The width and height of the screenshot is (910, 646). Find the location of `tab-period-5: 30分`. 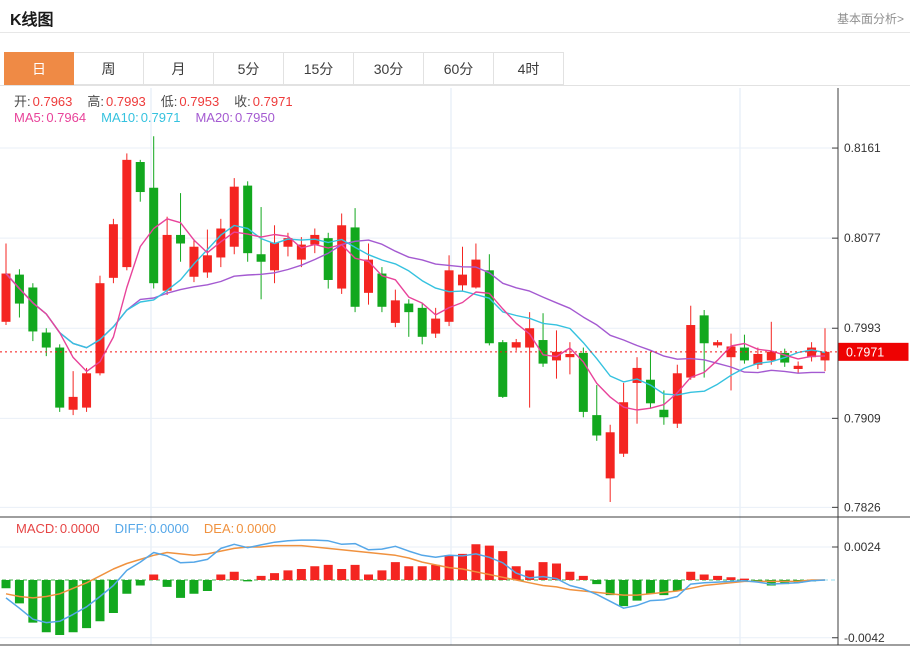

tab-period-5: 30分 is located at coordinates (389, 68).